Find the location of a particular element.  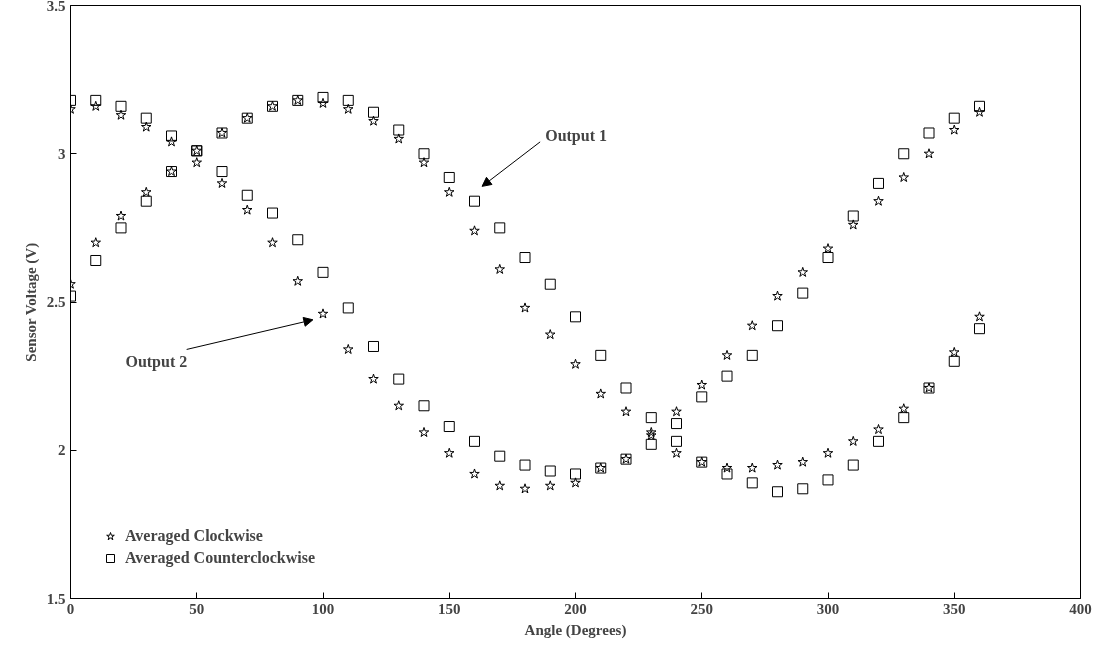

y-tick-label: 2 is located at coordinates (62, 450).